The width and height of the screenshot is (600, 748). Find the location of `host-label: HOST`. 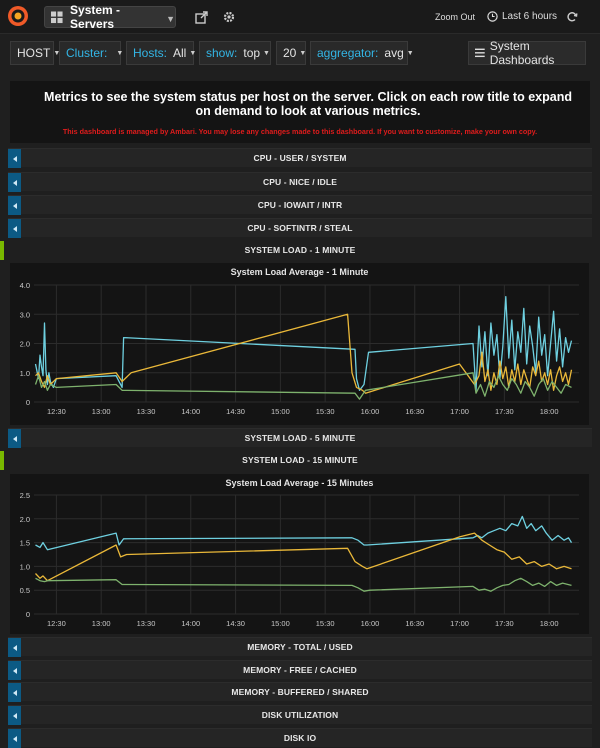

host-label: HOST is located at coordinates (34, 53).